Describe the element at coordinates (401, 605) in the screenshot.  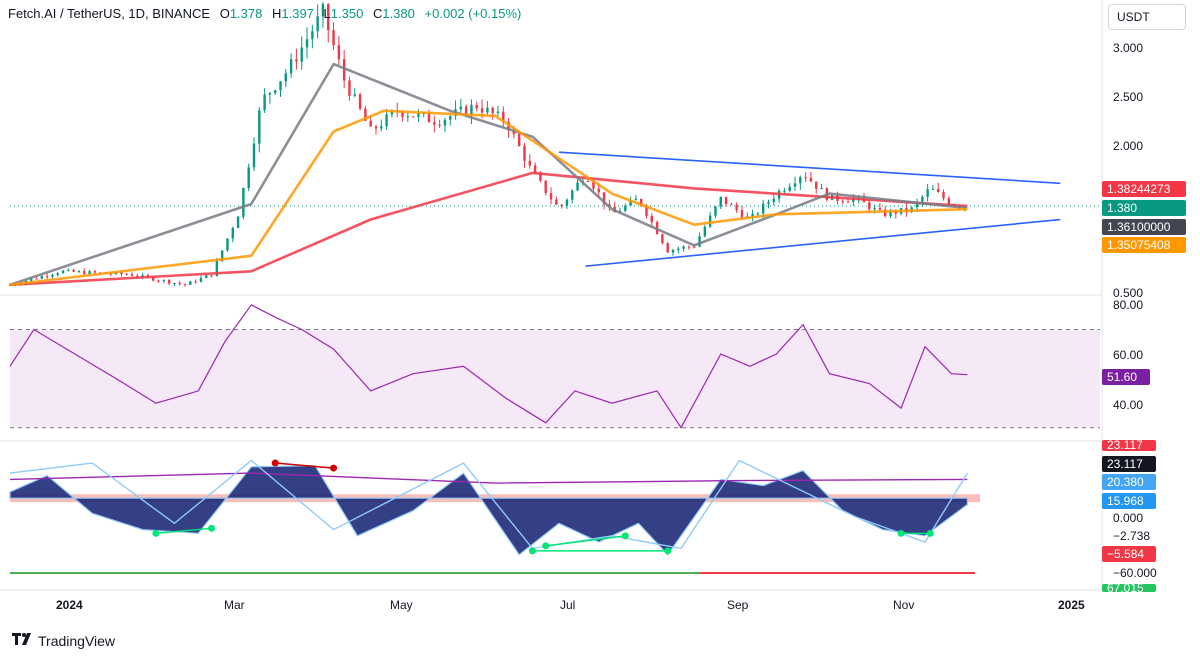
I see `time-tick: May` at that location.